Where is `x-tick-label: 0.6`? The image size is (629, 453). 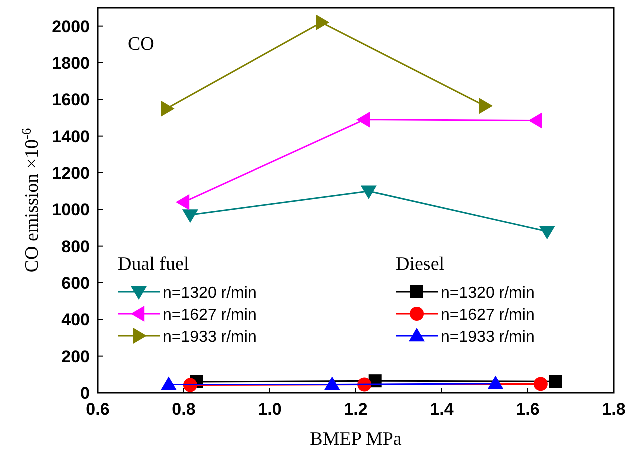 x-tick-label: 0.6 is located at coordinates (98, 409).